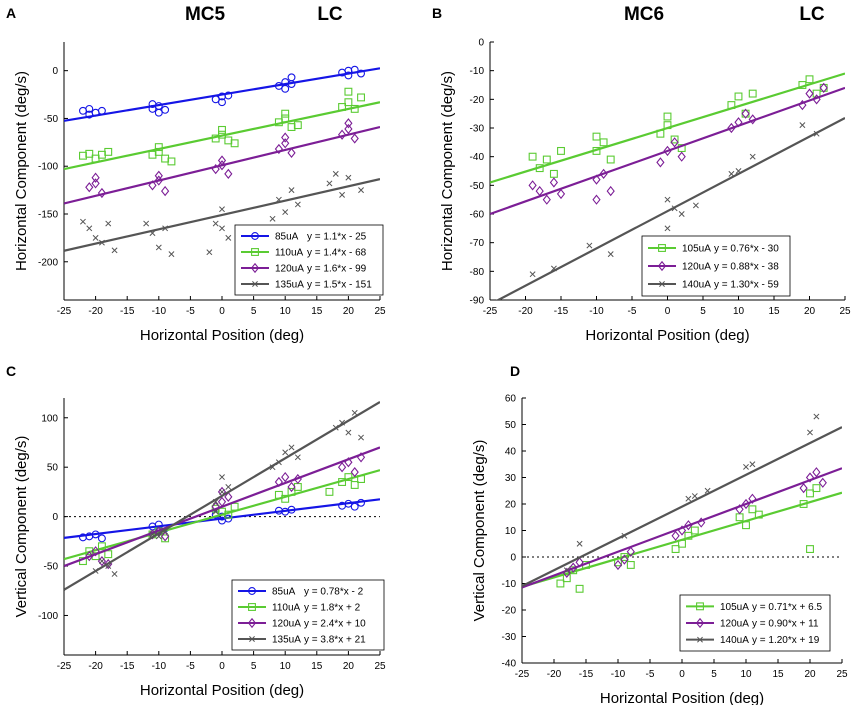  What do you see at coordinates (21, 527) in the screenshot?
I see `y-axis-label: Vertical Component (deg/s)` at bounding box center [21, 527].